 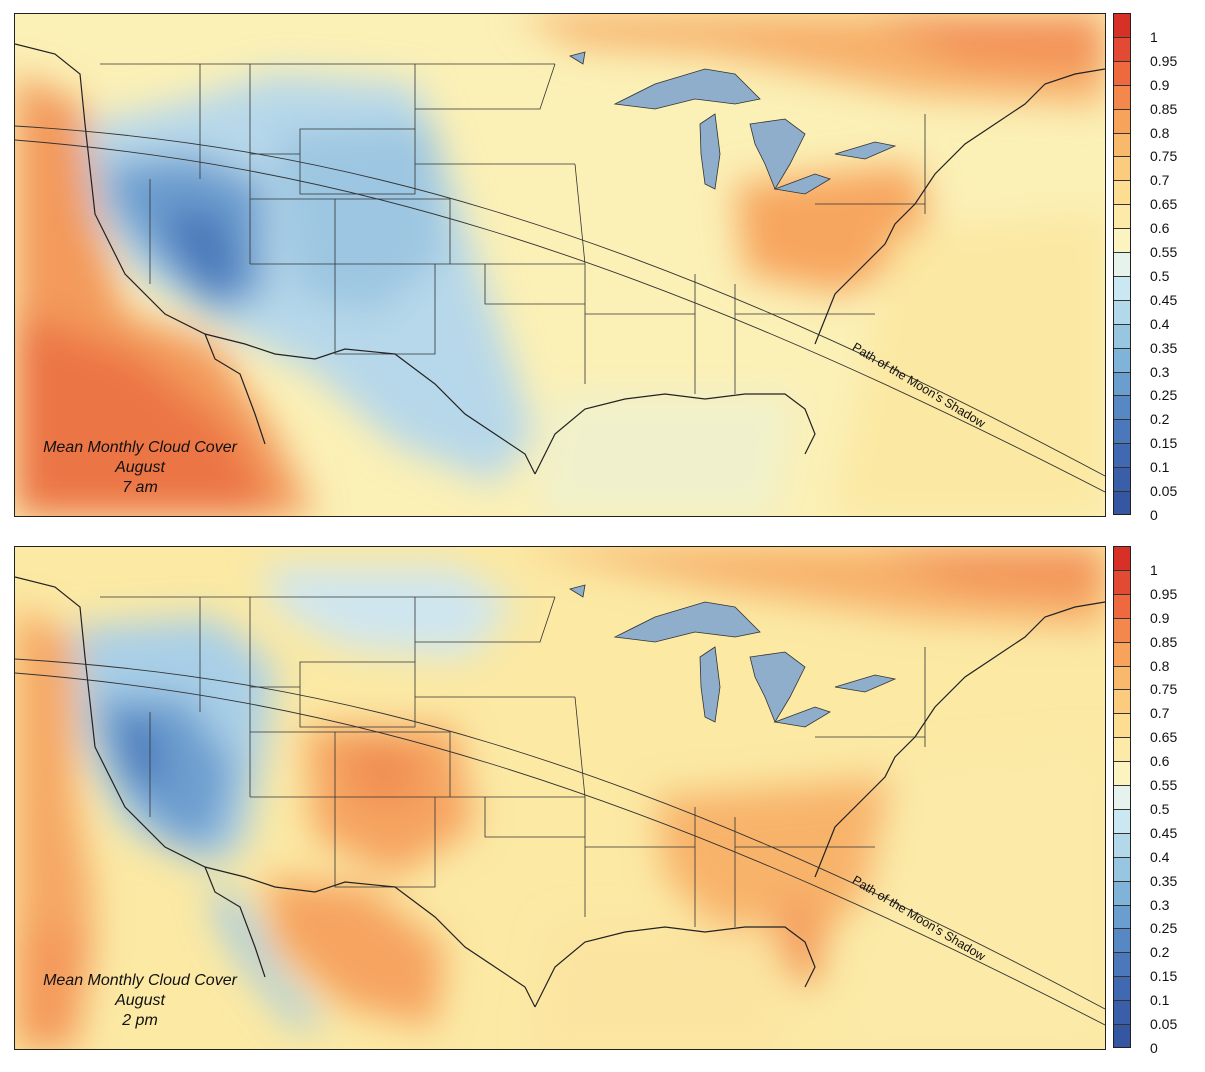 I want to click on title-line-3: 7 am, so click(x=140, y=487).